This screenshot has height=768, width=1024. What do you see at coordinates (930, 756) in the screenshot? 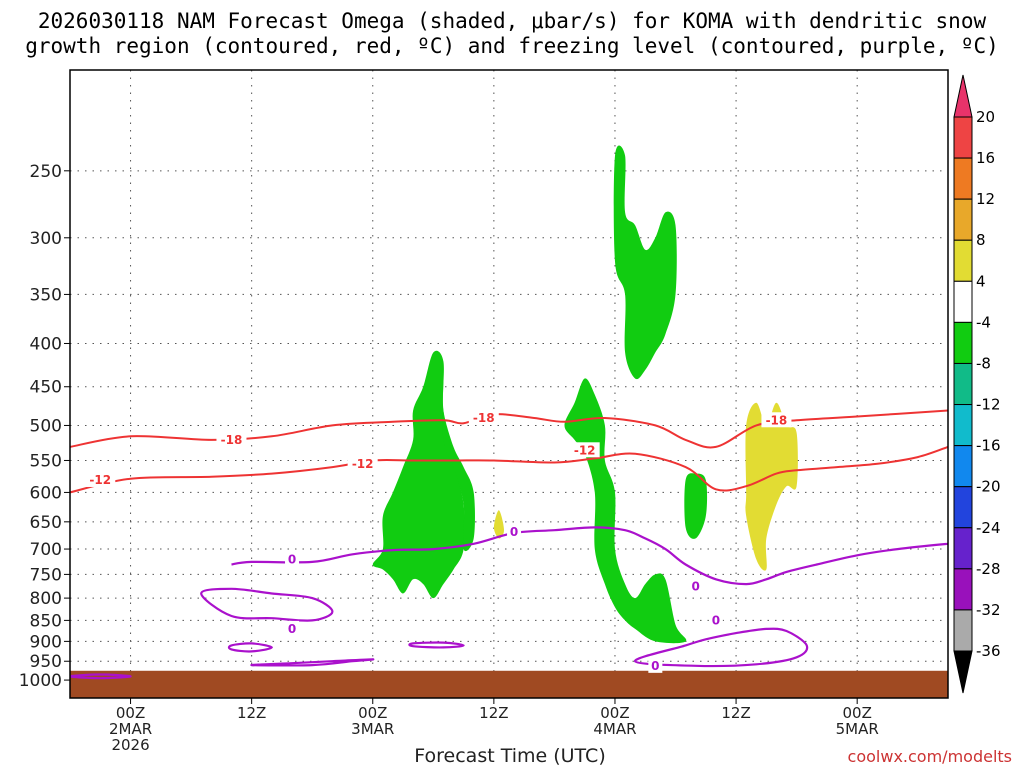
I see `credit-text: coolwx.com/modelts` at bounding box center [930, 756].